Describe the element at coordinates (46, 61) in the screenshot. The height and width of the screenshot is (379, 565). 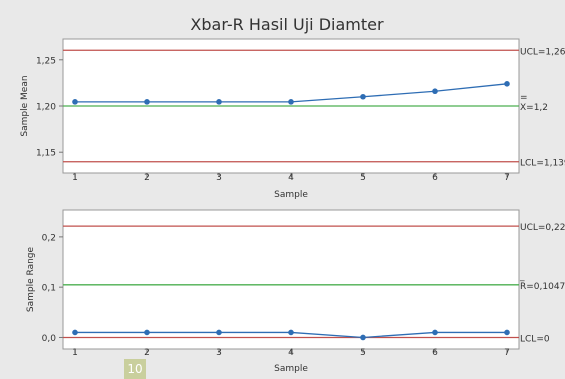
I see `y-tick-label: 1,25` at that location.